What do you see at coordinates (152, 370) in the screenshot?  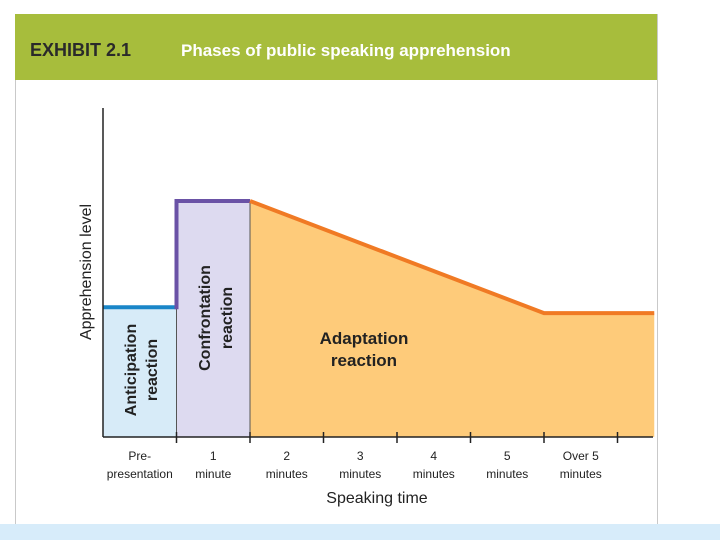 I see `anticipation-label: reaction` at bounding box center [152, 370].